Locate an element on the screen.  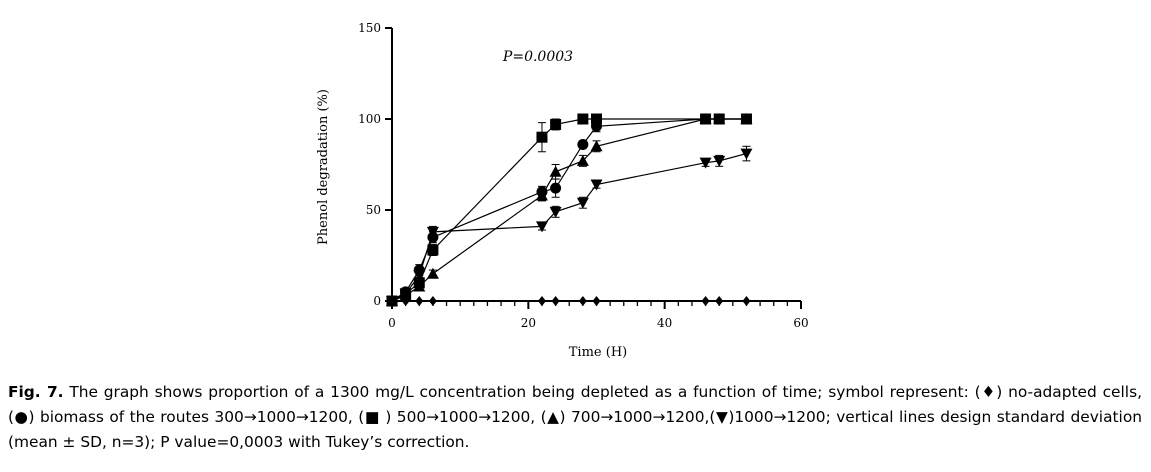
y-tick-label: 100 is located at coordinates (369, 119).